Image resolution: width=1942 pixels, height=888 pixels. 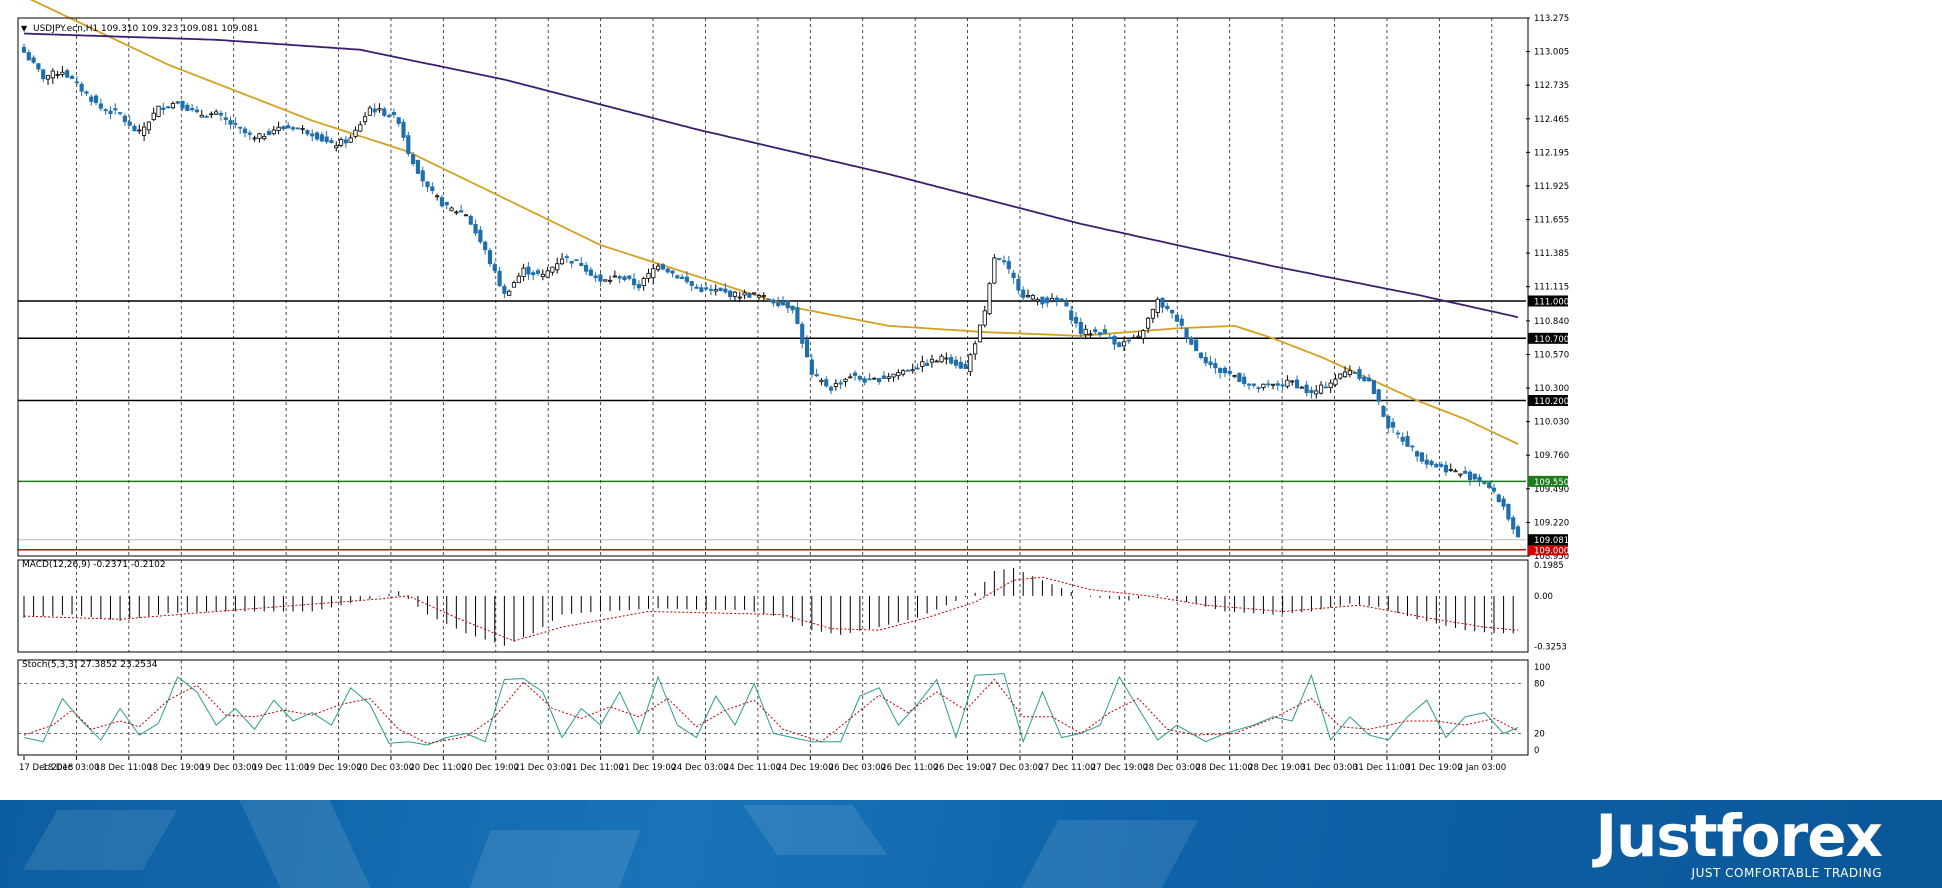 I want to click on time-axis-label: 2 Jan 03:00, so click(x=1482, y=768).